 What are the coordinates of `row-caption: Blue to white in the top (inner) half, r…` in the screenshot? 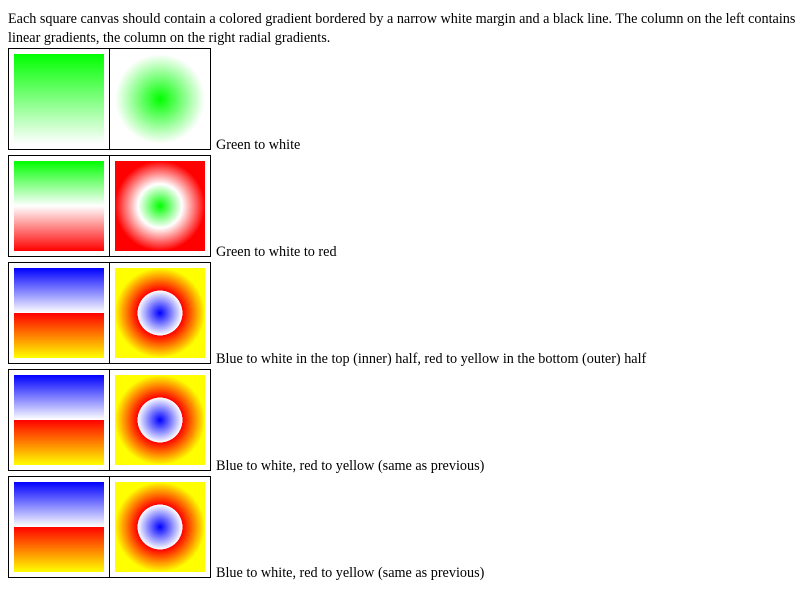 It's located at (431, 359).